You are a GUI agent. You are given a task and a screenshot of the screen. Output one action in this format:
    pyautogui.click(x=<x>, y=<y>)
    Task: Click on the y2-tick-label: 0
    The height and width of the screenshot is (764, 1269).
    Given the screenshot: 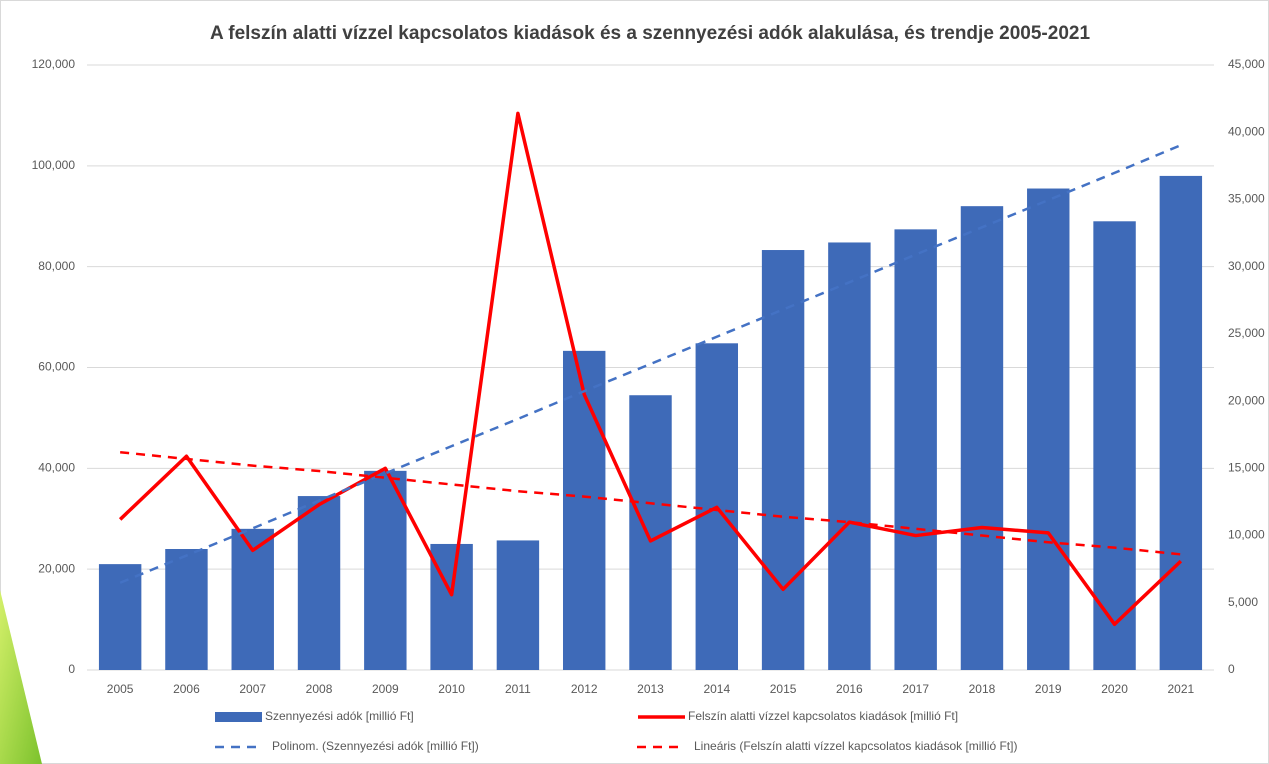 What is the action you would take?
    pyautogui.click(x=1231, y=669)
    